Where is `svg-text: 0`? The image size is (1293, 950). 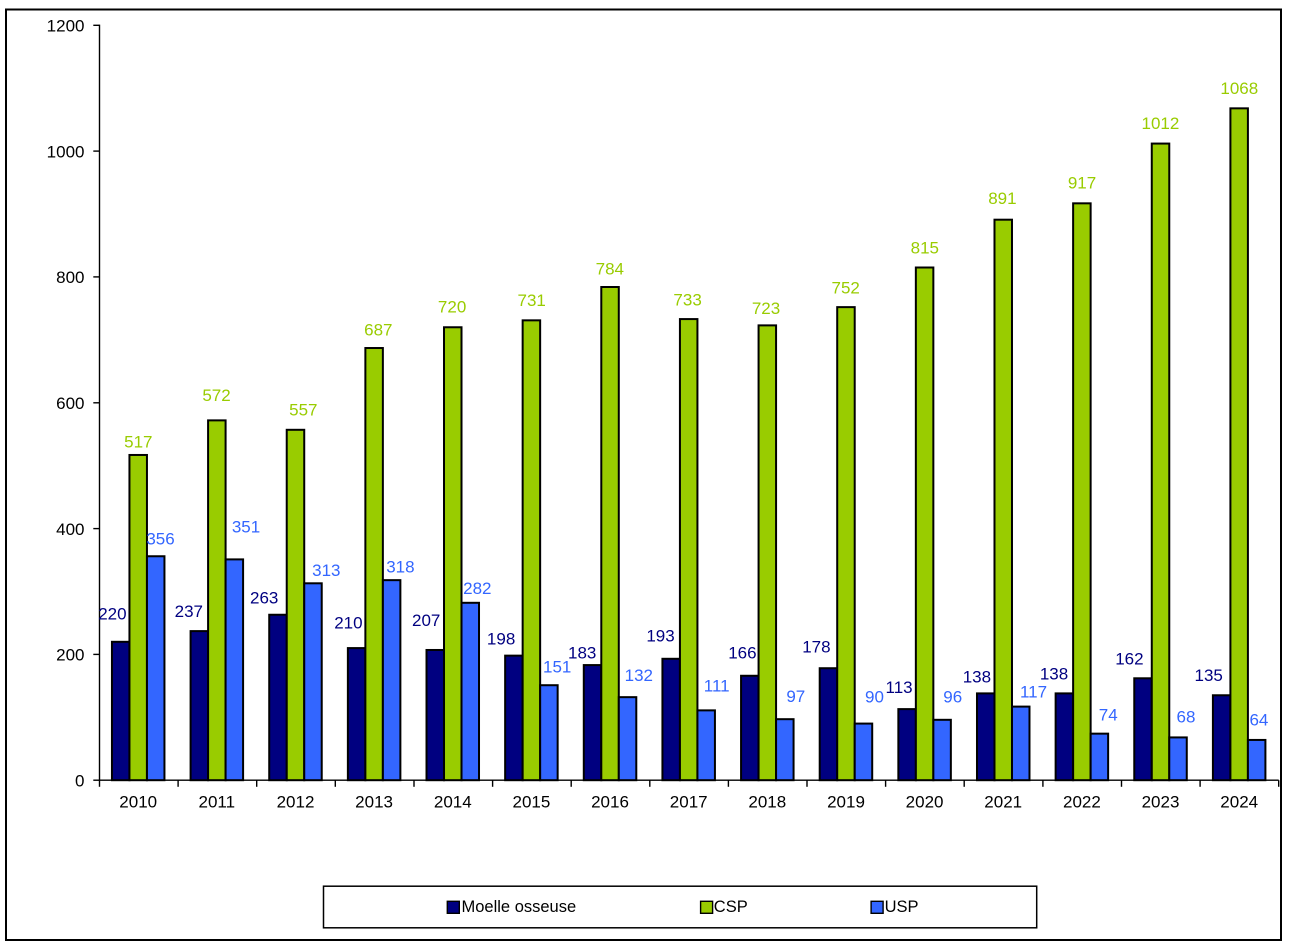
svg-text: 0 is located at coordinates (79, 780).